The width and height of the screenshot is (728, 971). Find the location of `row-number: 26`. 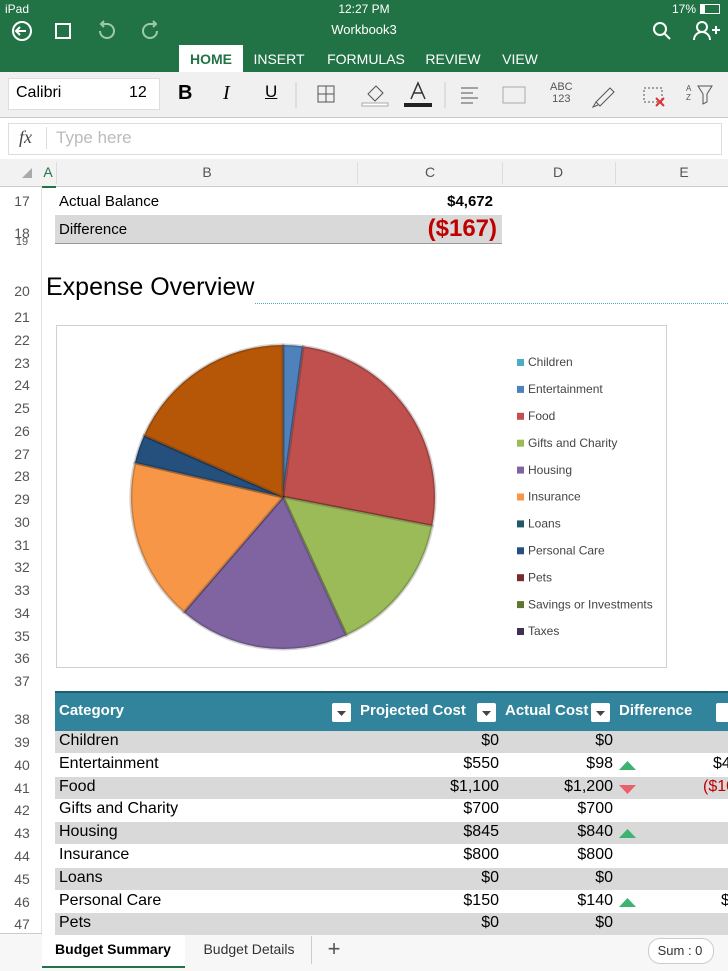

row-number: 26 is located at coordinates (22, 430).